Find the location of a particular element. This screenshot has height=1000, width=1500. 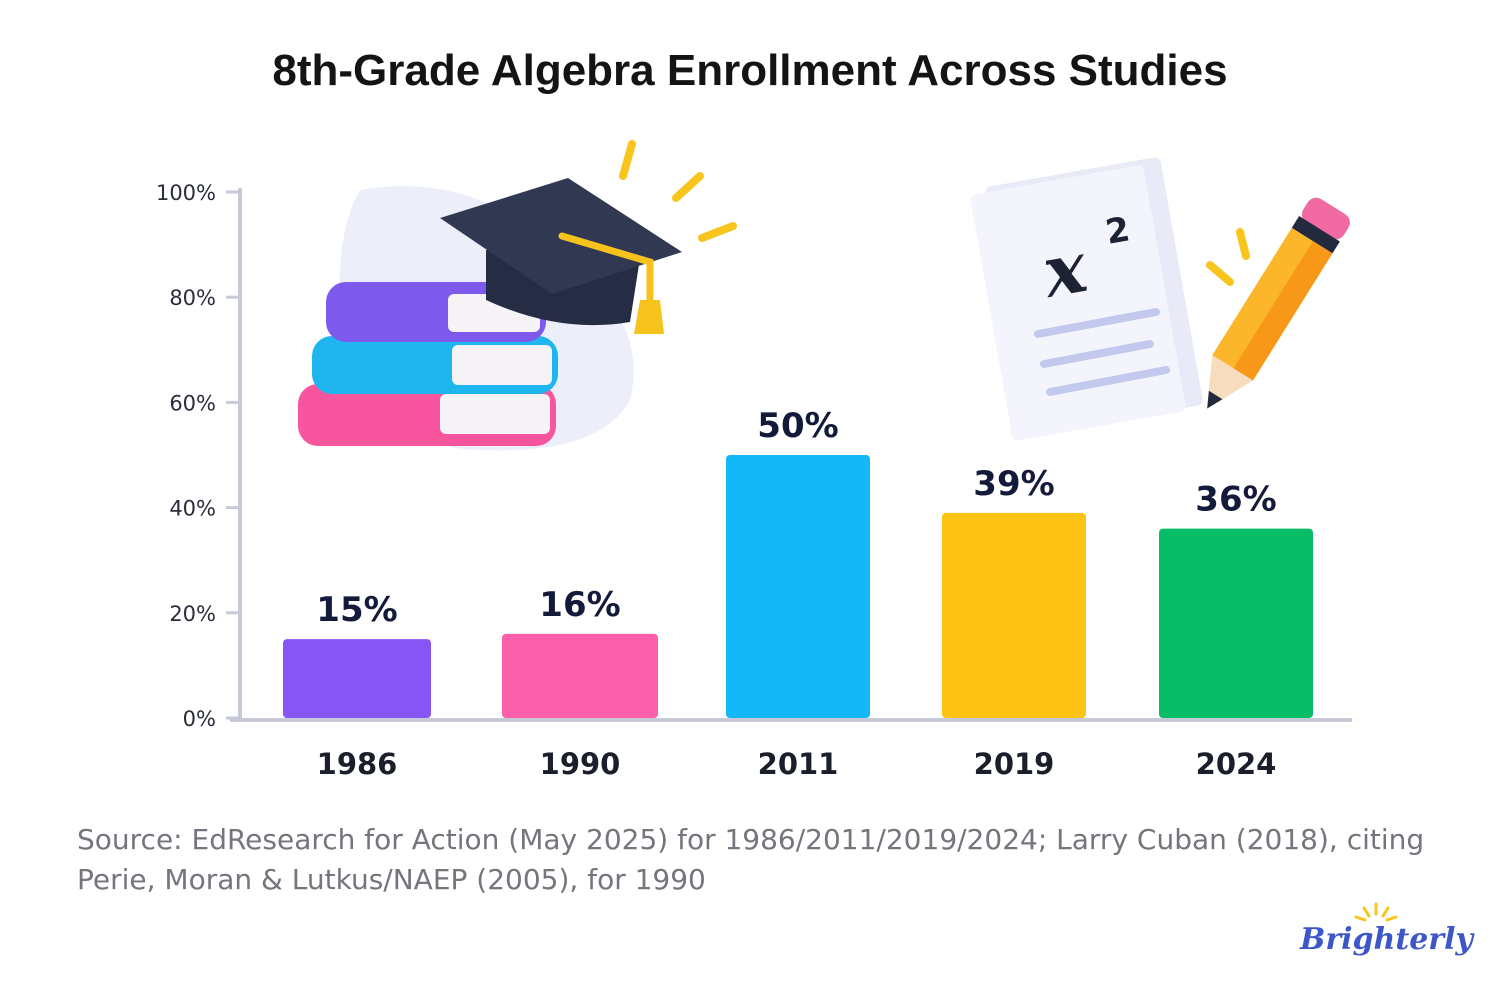

bar-1990 is located at coordinates (580, 675).